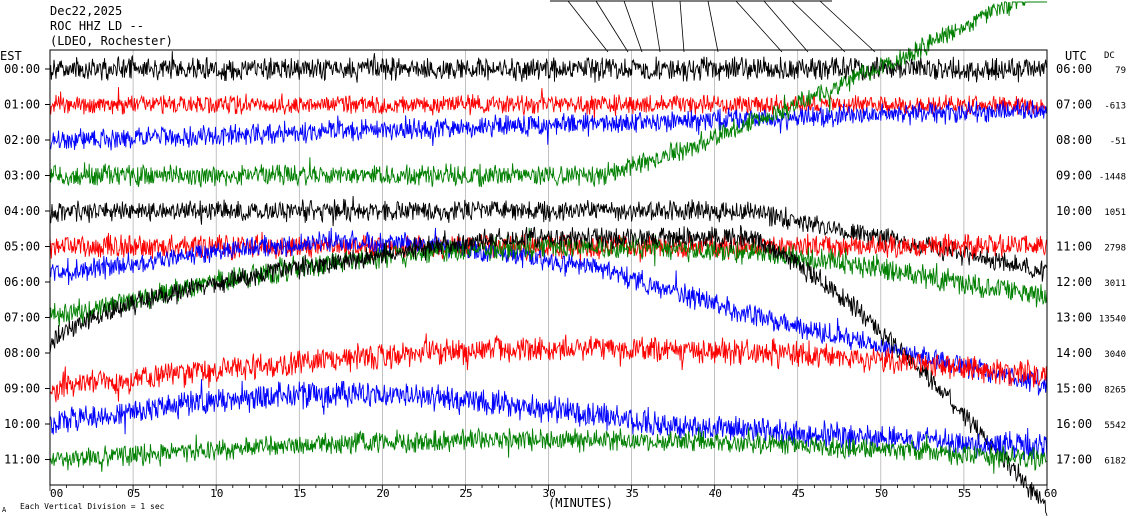  Describe the element at coordinates (1118, 142) in the screenshot. I see `row-label-dc: -51` at that location.